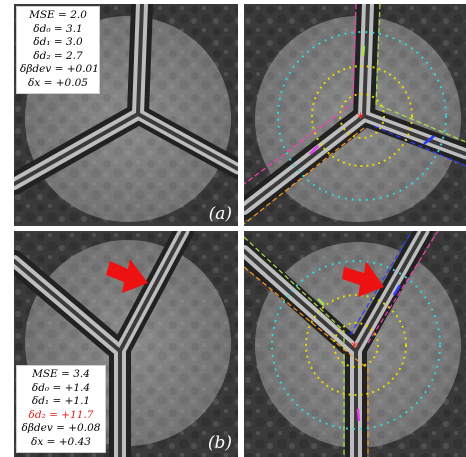 This screenshot has height=457, width=466. Describe the element at coordinates (58, 42) in the screenshot. I see `stat-line: δd₁ = 3.0` at that location.